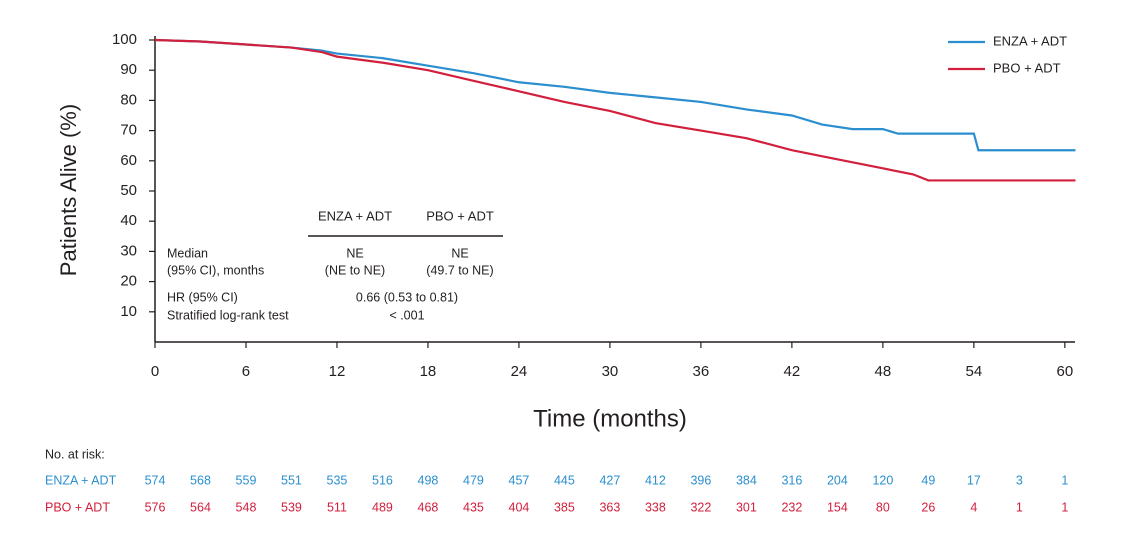  What do you see at coordinates (77, 507) in the screenshot?
I see `risk-row-label: PBO + ADT` at bounding box center [77, 507].